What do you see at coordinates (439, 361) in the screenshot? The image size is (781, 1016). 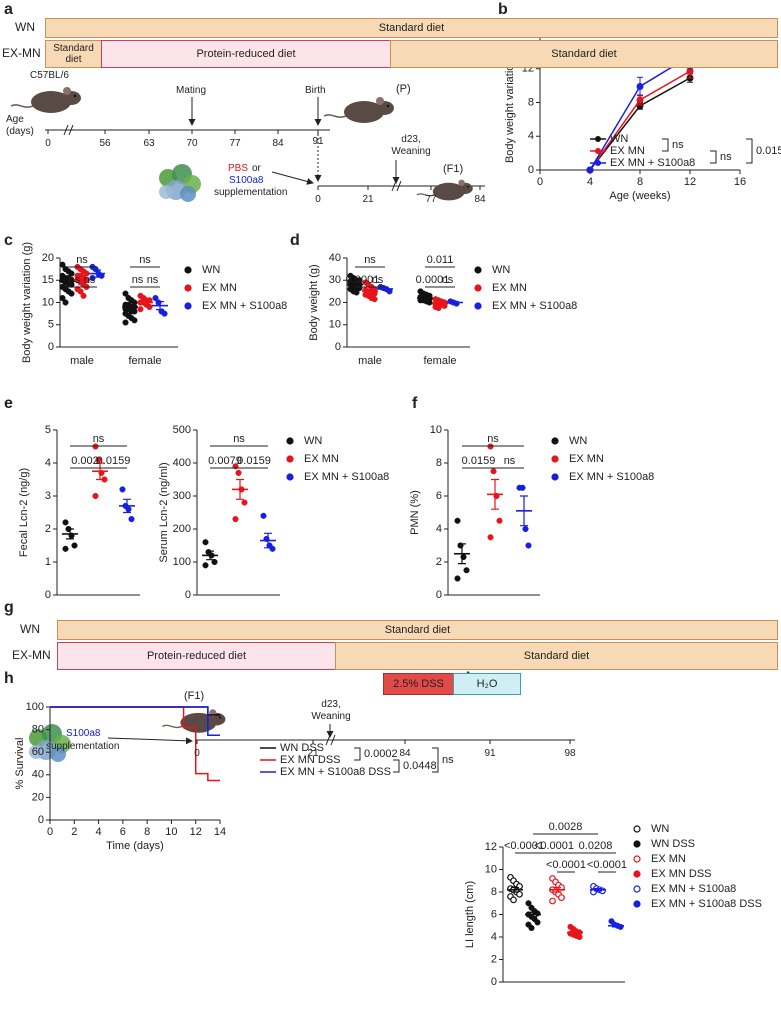 I see `x-tick-label: female` at bounding box center [439, 361].